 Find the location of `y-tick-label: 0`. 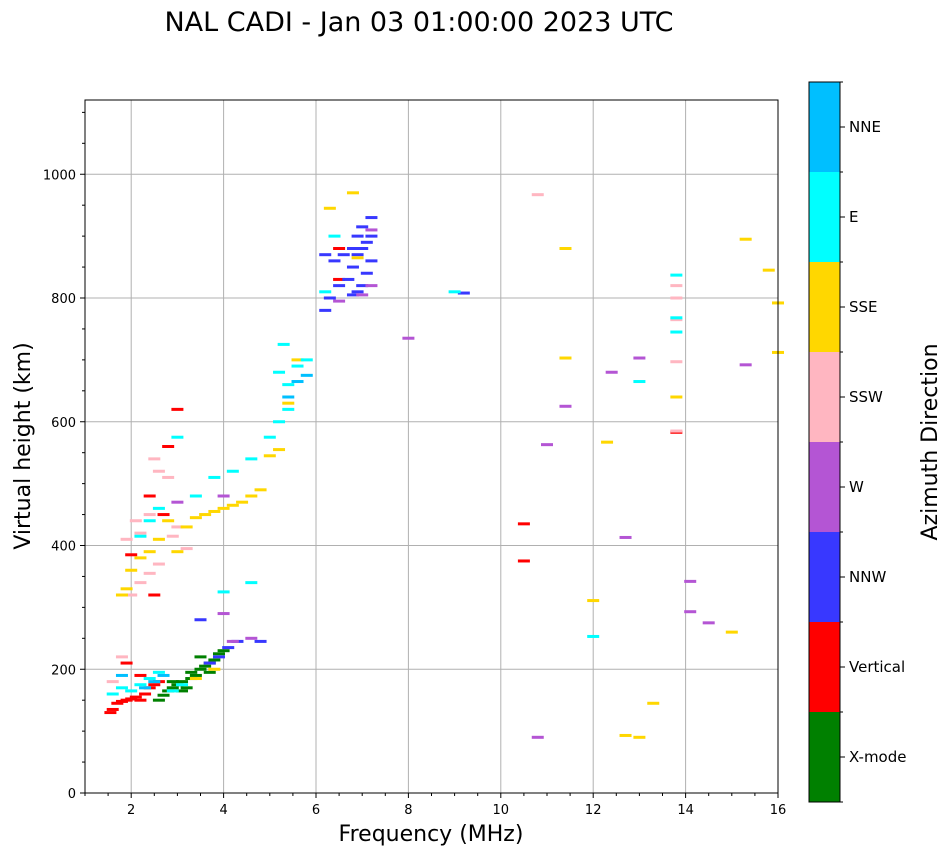

y-tick-label: 0 is located at coordinates (72, 794).